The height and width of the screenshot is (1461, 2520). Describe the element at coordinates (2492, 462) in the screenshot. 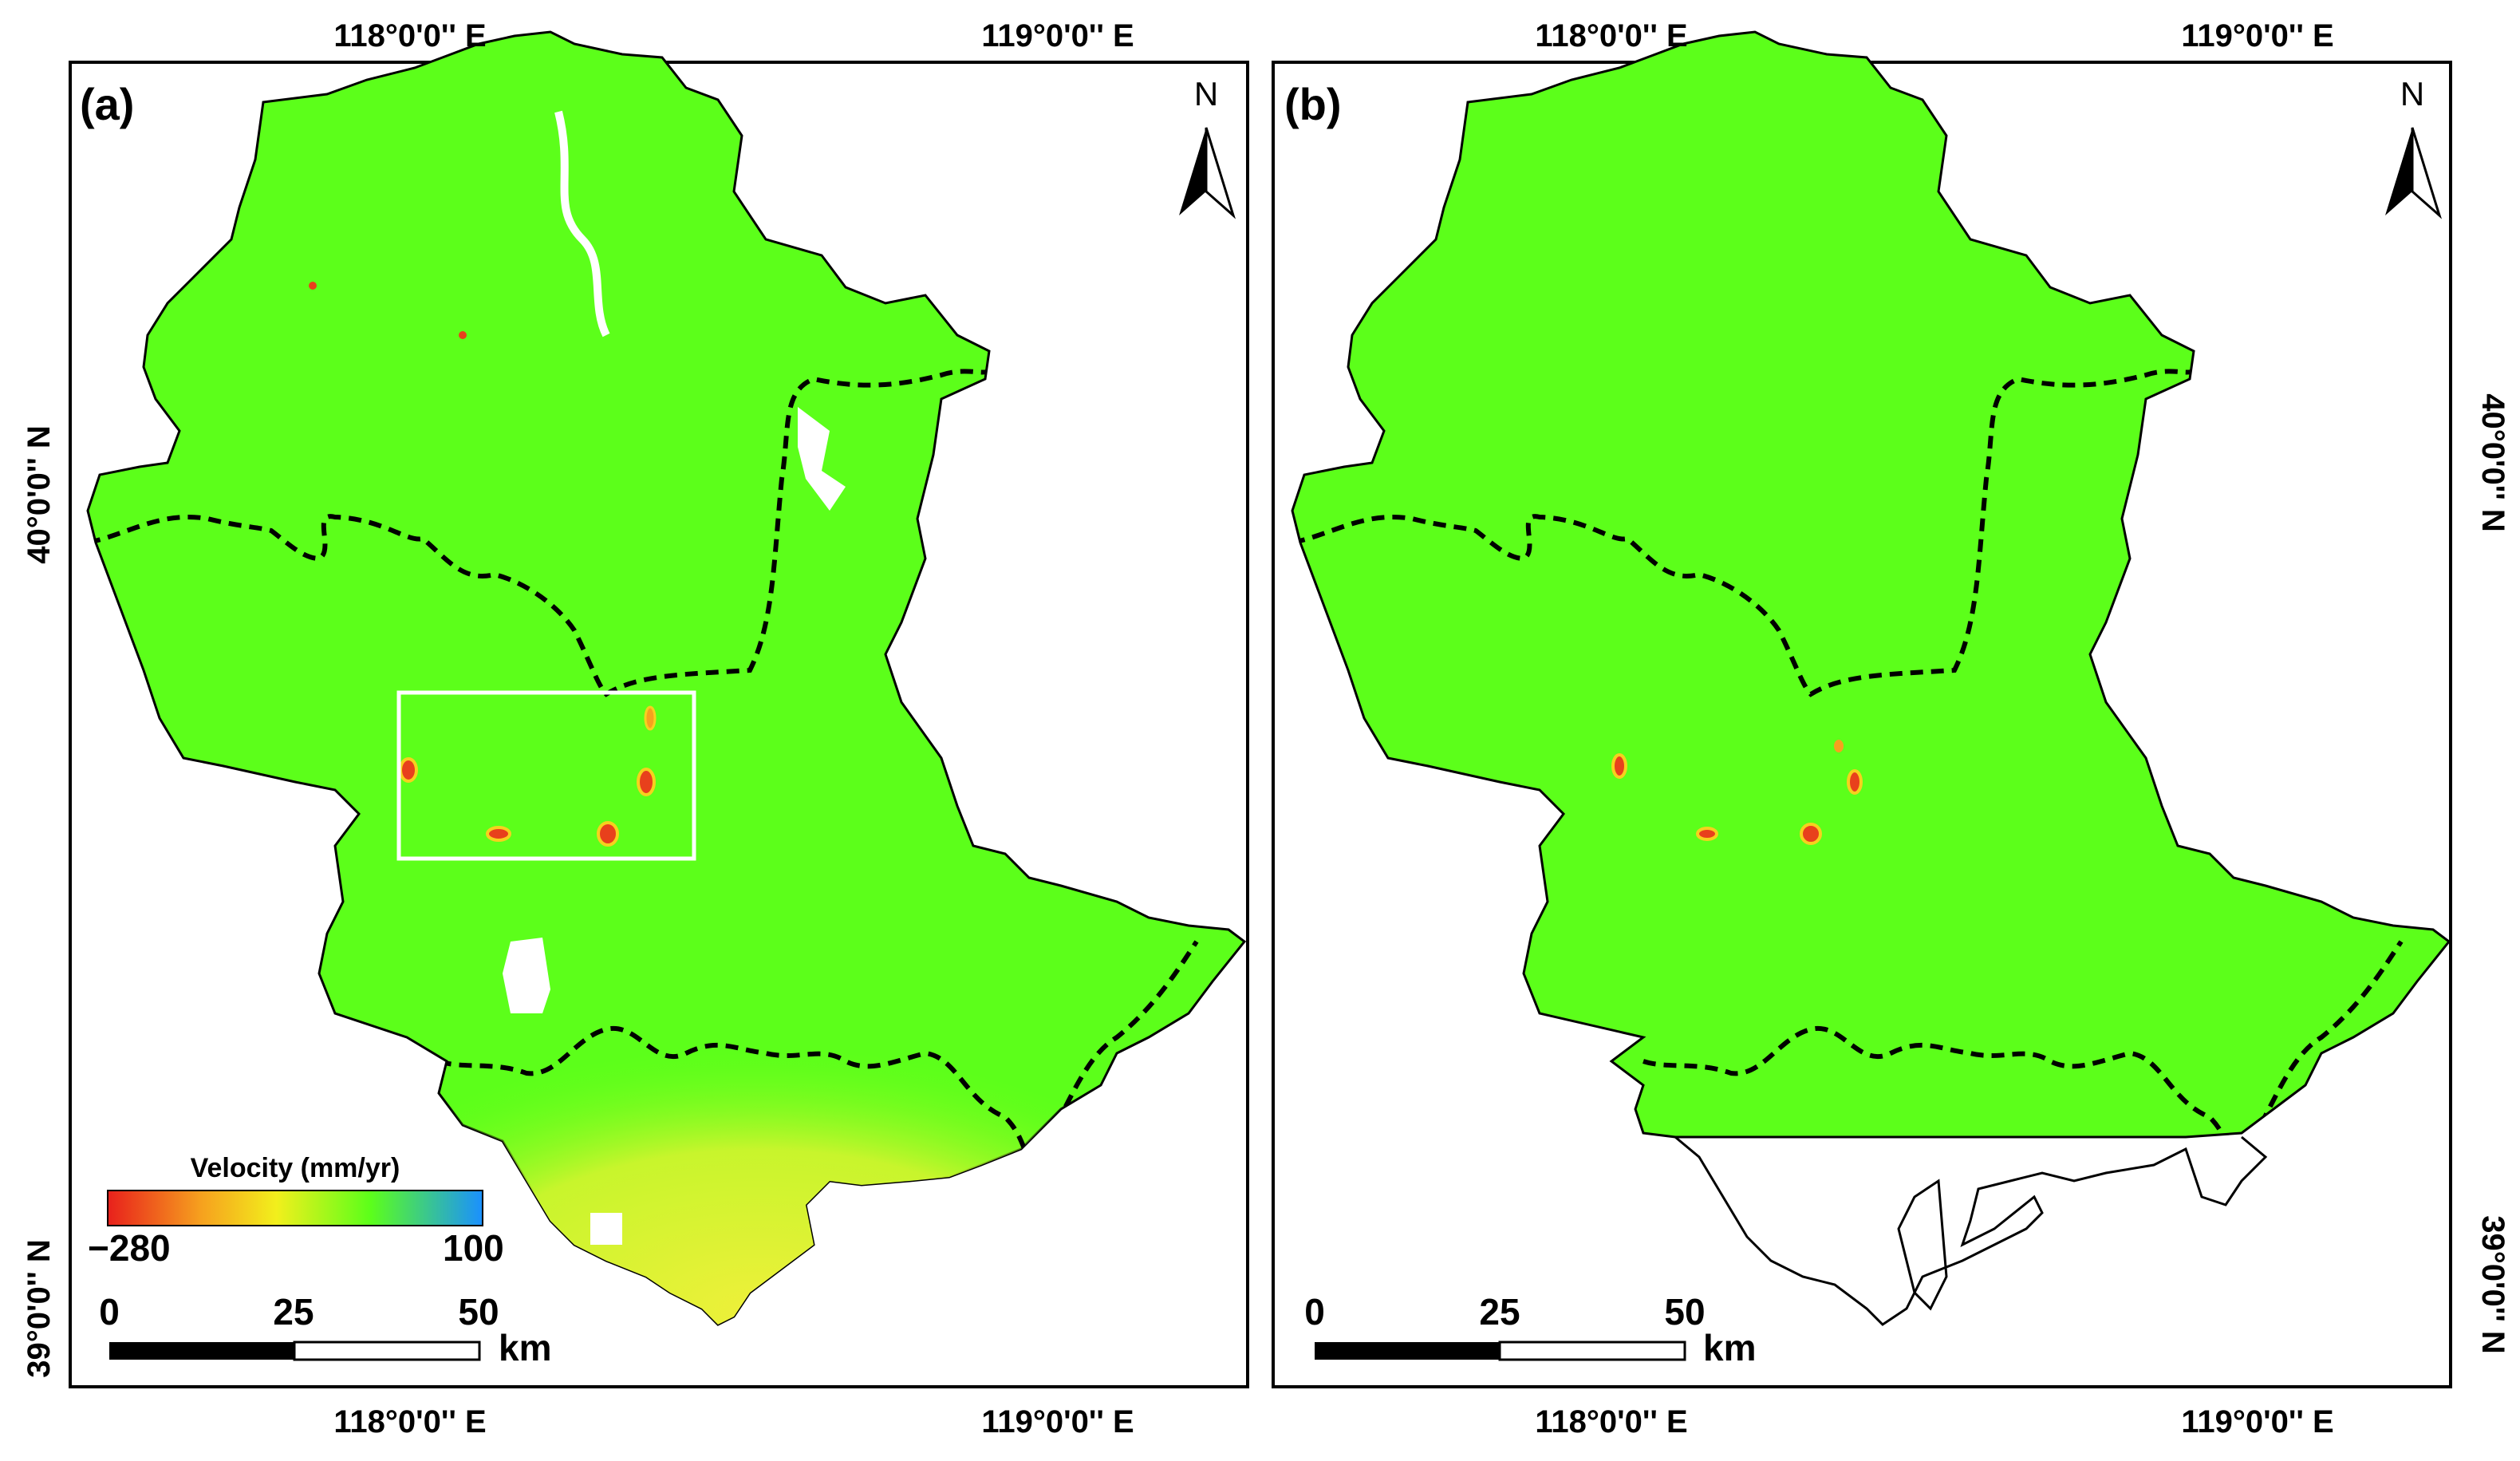

I see `y-axis-label-right: 40°0'0'' N` at that location.